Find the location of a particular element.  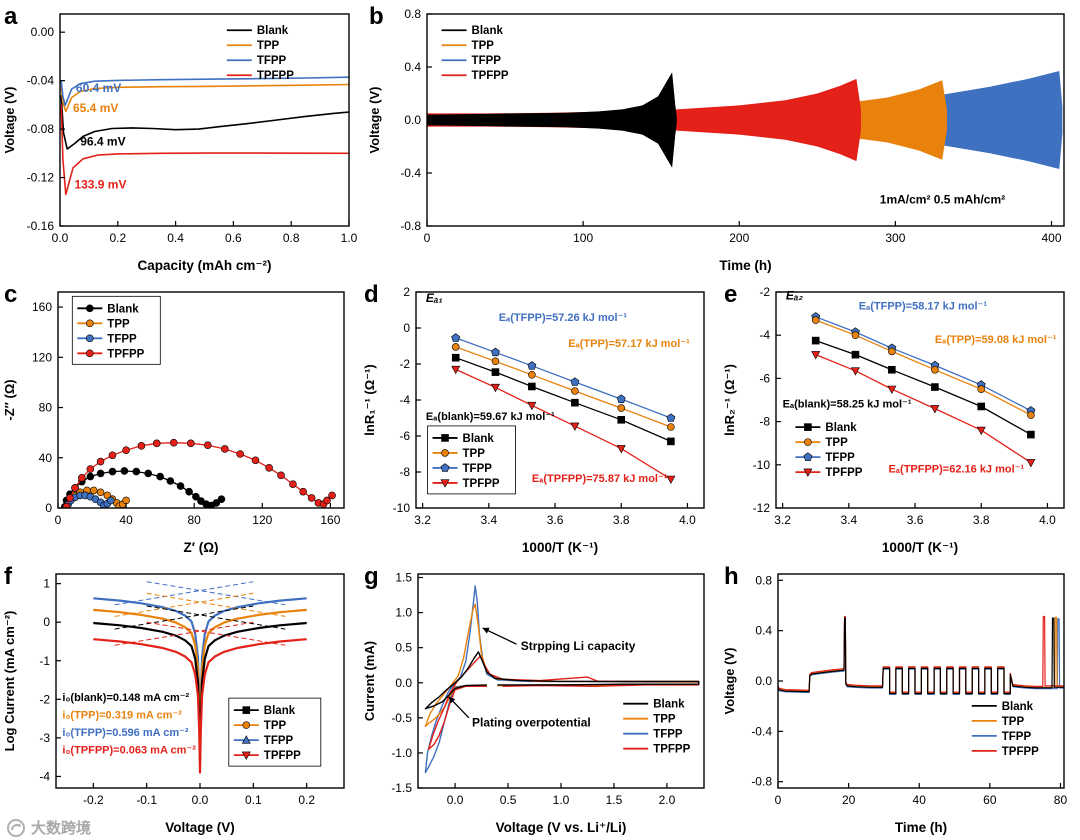

svg-text: -1 is located at coordinates (44, 661).